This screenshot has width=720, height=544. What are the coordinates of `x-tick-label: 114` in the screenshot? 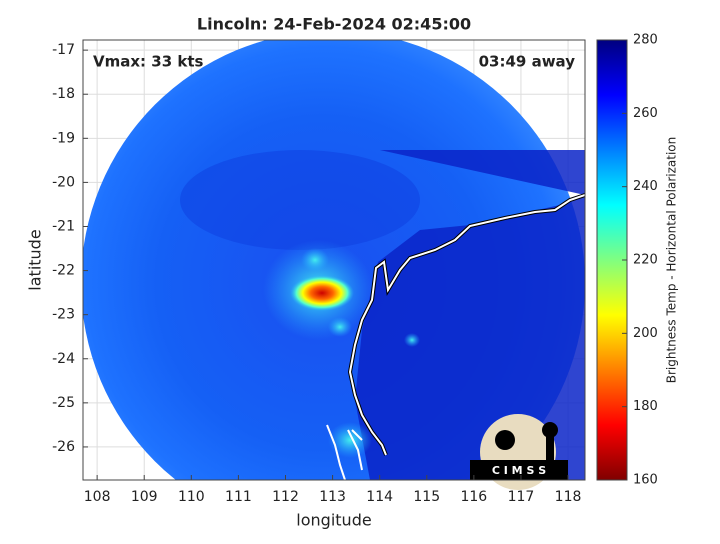 It's located at (379, 497).